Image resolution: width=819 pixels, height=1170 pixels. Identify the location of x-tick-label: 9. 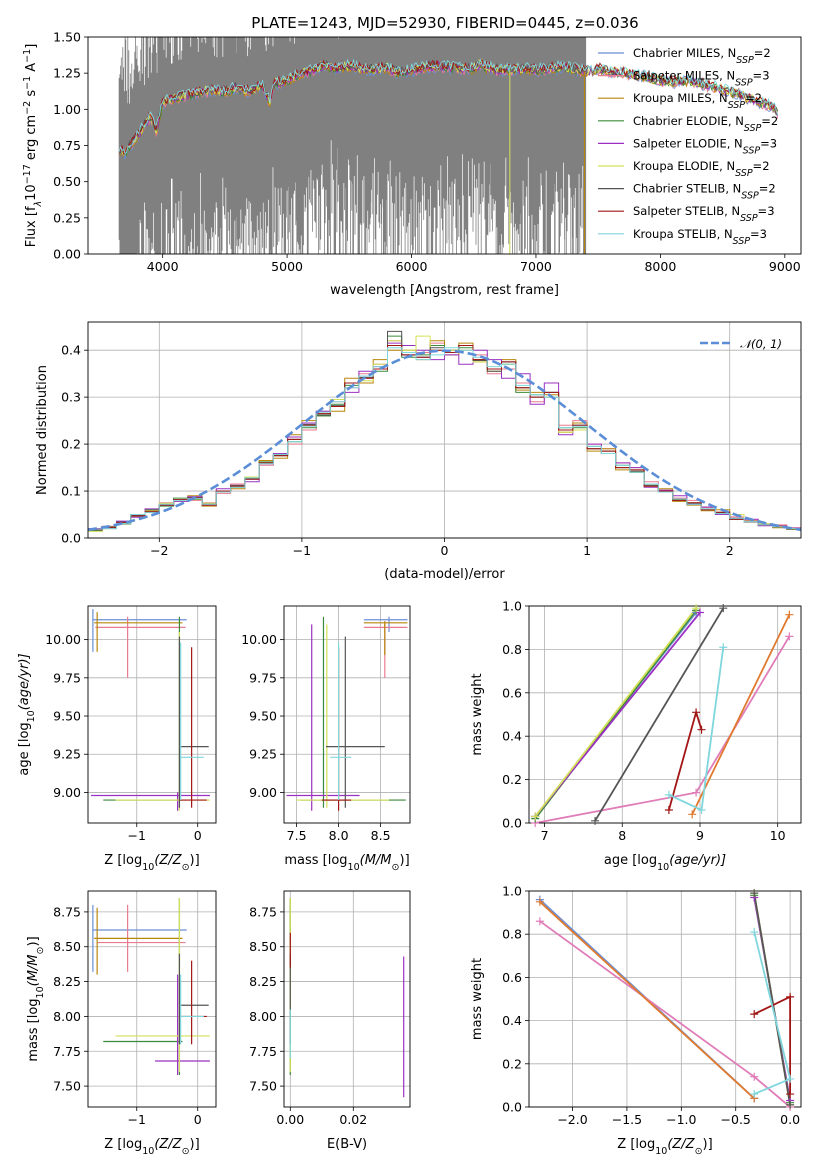
(700, 835).